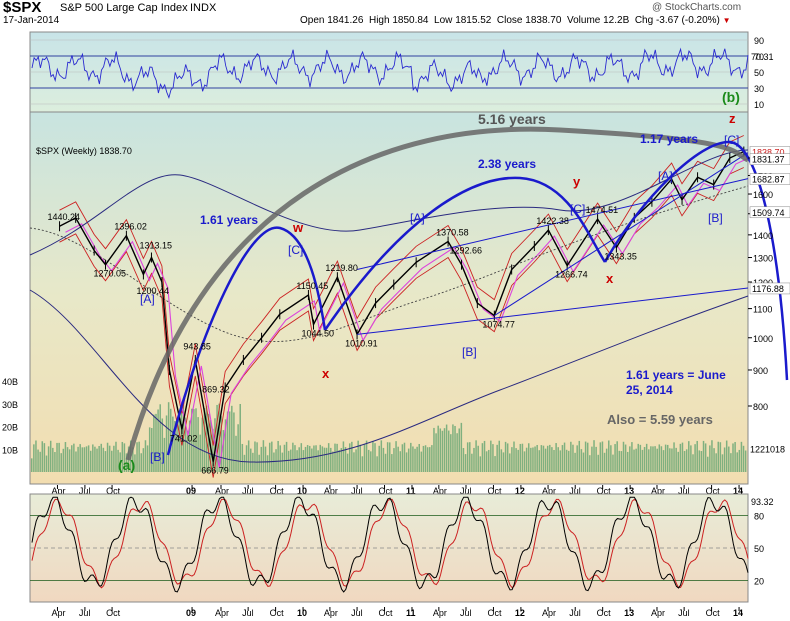 The image size is (790, 621). I want to click on volume-label: Volume, so click(583, 20).